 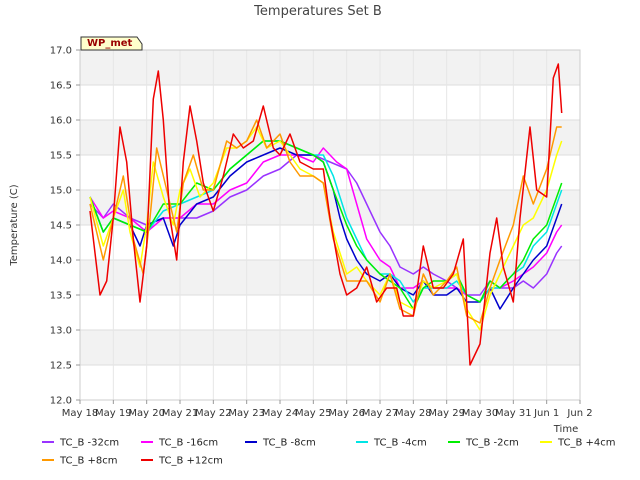 I want to click on y-tick-label: 16.5, so click(x=61, y=86).